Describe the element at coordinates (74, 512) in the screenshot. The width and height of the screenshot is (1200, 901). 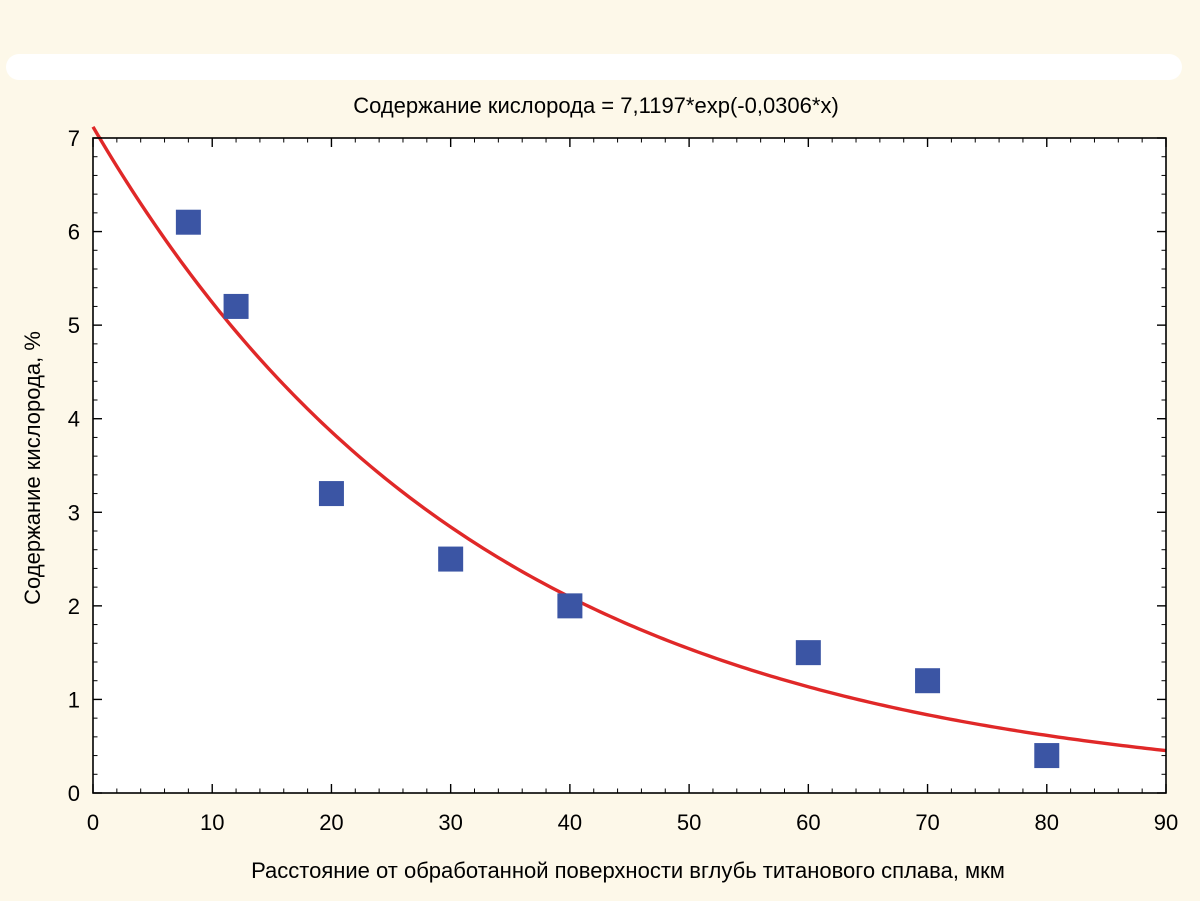
I see `y-tick-label: 3` at that location.